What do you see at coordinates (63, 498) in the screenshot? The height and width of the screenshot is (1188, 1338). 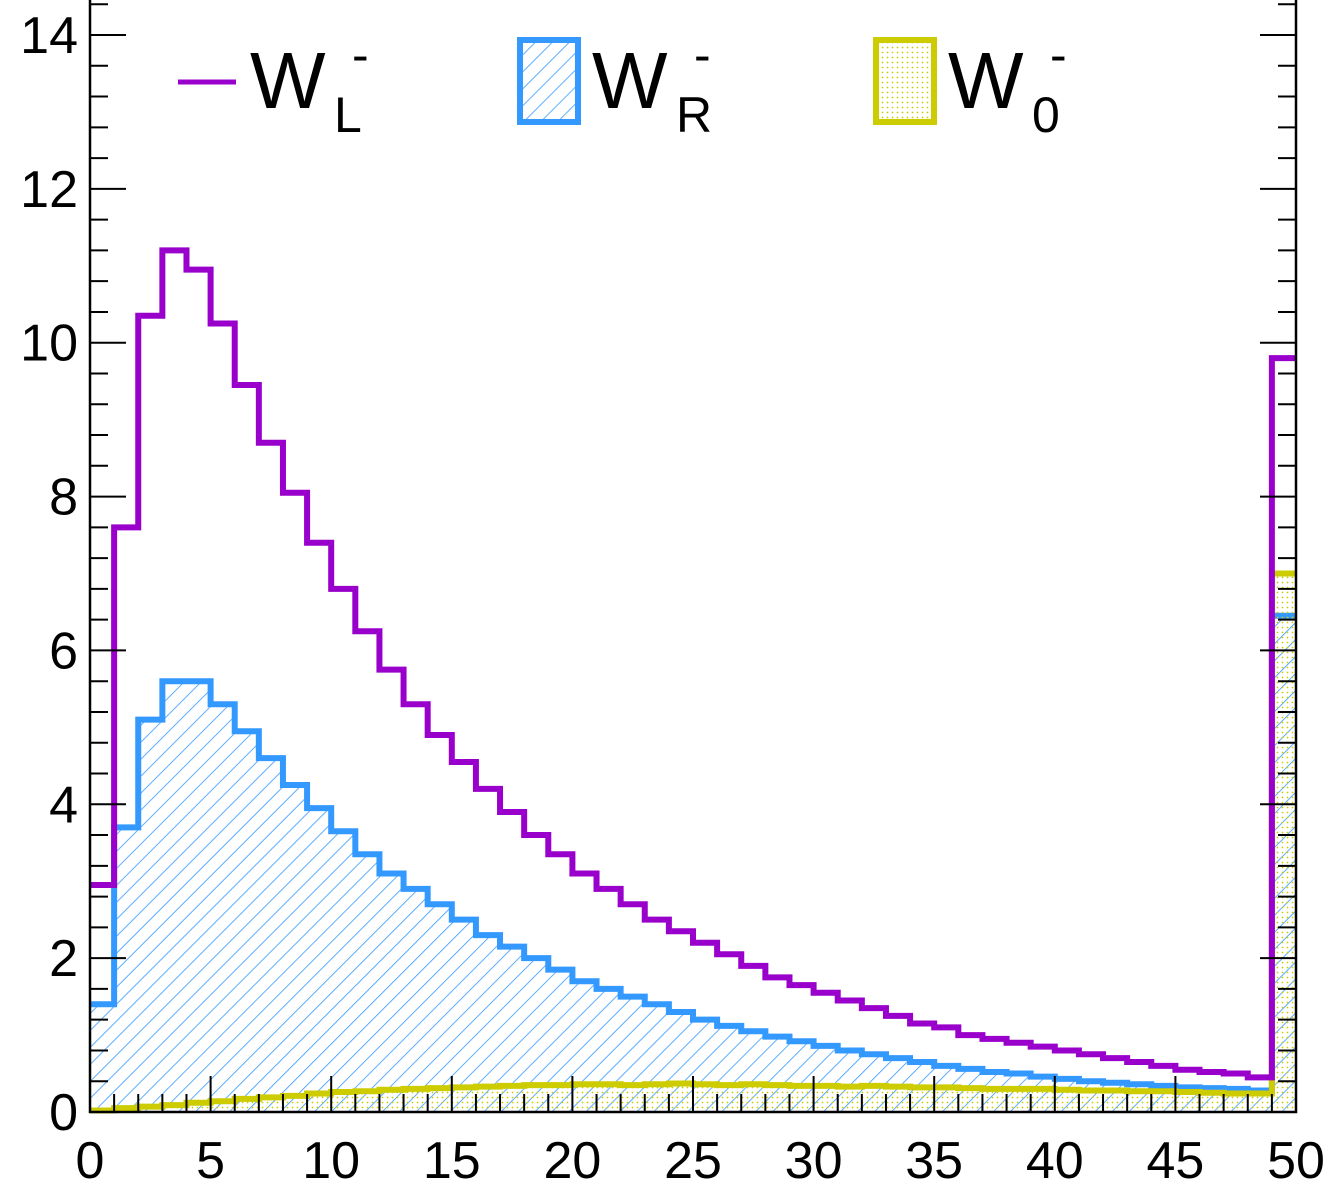 I see `y-tick-label: 8` at bounding box center [63, 498].